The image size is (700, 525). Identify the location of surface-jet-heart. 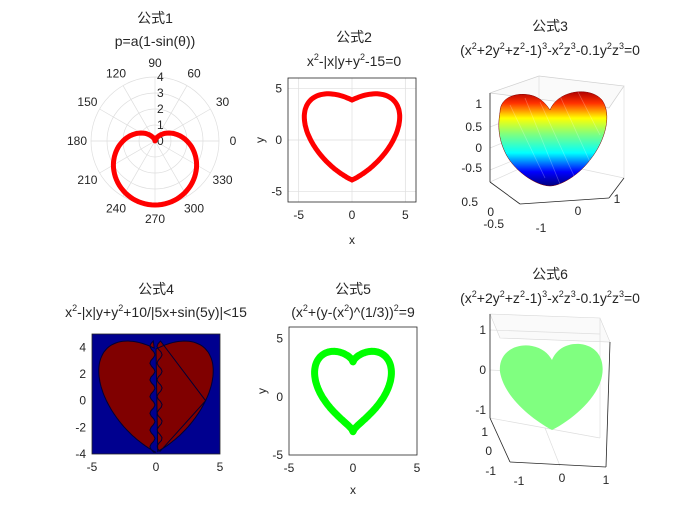
(553, 139).